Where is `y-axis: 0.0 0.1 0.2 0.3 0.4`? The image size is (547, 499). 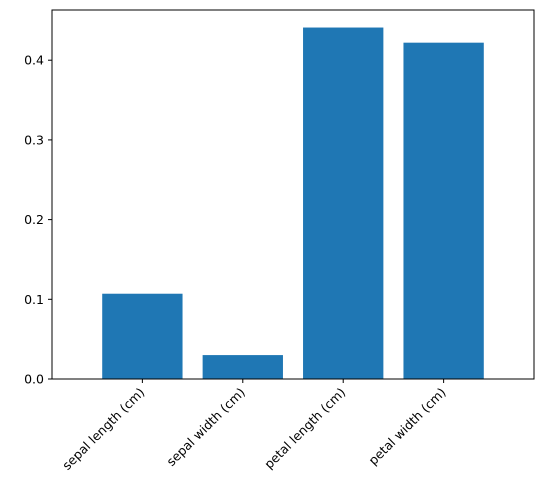
y-axis: 0.0 0.1 0.2 0.3 0.4 is located at coordinates (38, 220).